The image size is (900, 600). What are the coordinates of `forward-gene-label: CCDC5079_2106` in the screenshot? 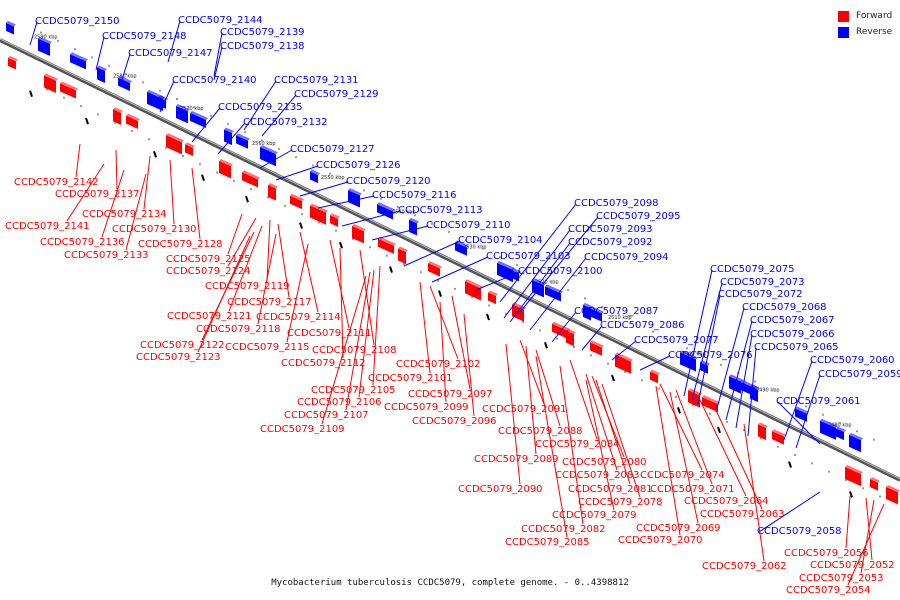 It's located at (339, 402).